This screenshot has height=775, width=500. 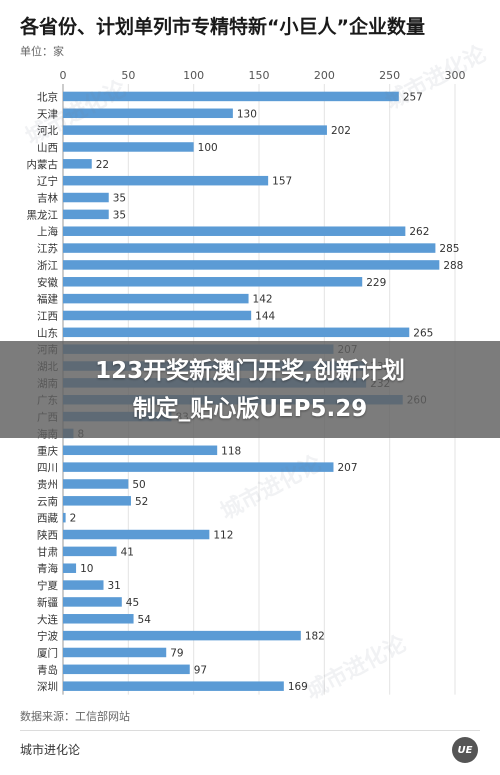 I want to click on data-label: 169, so click(x=298, y=687).